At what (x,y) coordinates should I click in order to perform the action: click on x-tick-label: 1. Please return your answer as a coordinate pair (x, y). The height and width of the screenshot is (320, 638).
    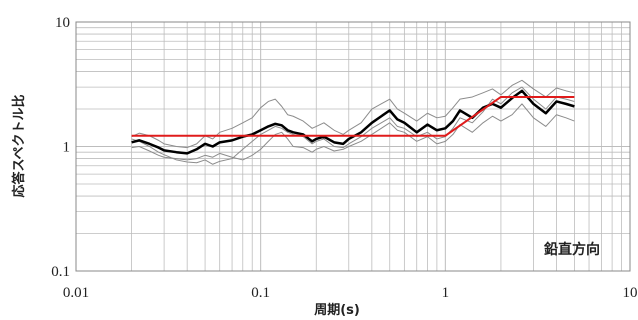
    Looking at the image, I should click on (446, 293).